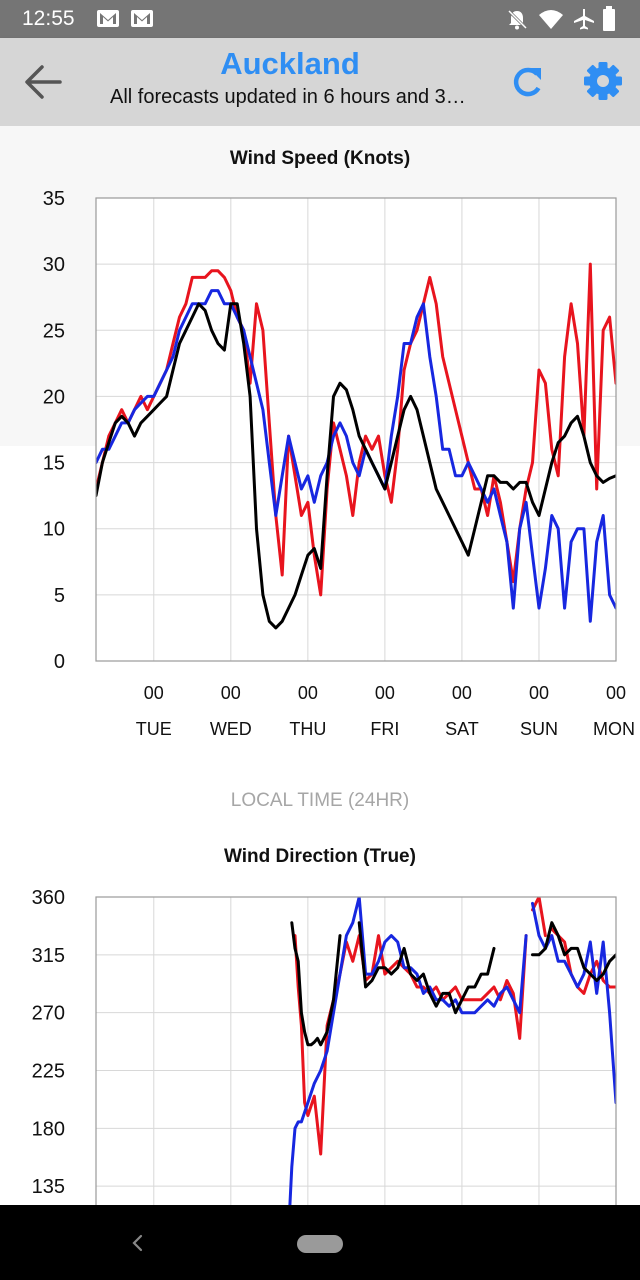 This screenshot has width=640, height=1280. Describe the element at coordinates (320, 800) in the screenshot. I see `local-time-label: LOCAL TIME (24HR)` at that location.